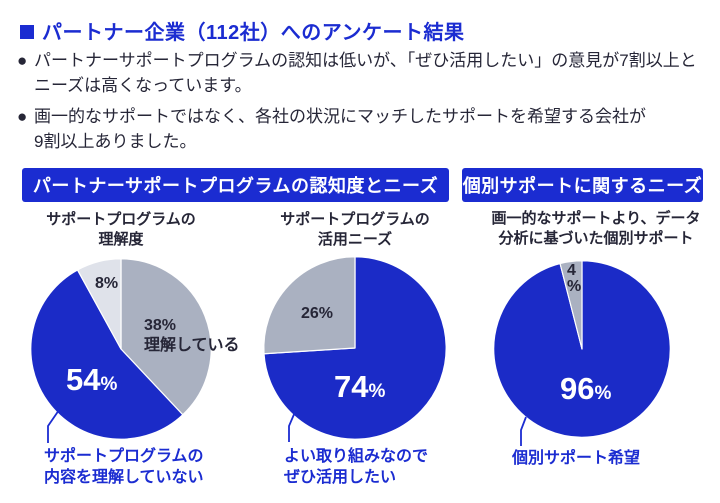 The height and width of the screenshot is (503, 720). Describe the element at coordinates (192, 345) in the screenshot. I see `slice-text: 理解している` at that location.